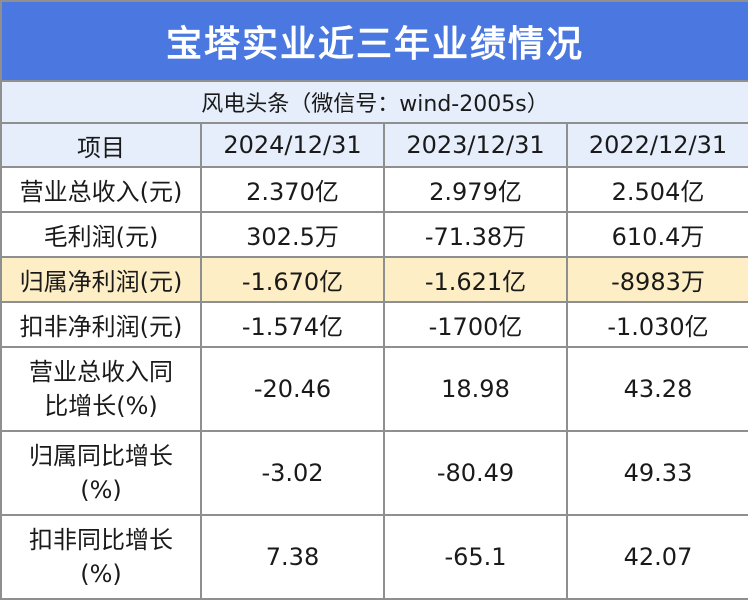  I want to click on row-label-line: 扣非同比增长, so click(101, 540).